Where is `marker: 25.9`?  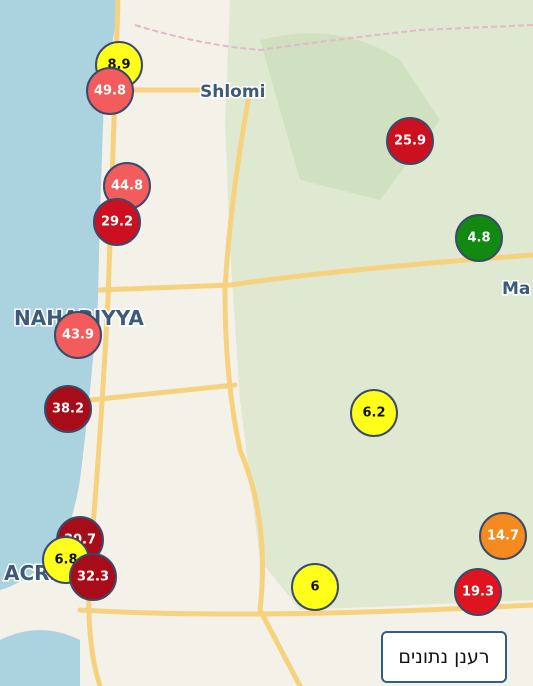 marker: 25.9 is located at coordinates (410, 141).